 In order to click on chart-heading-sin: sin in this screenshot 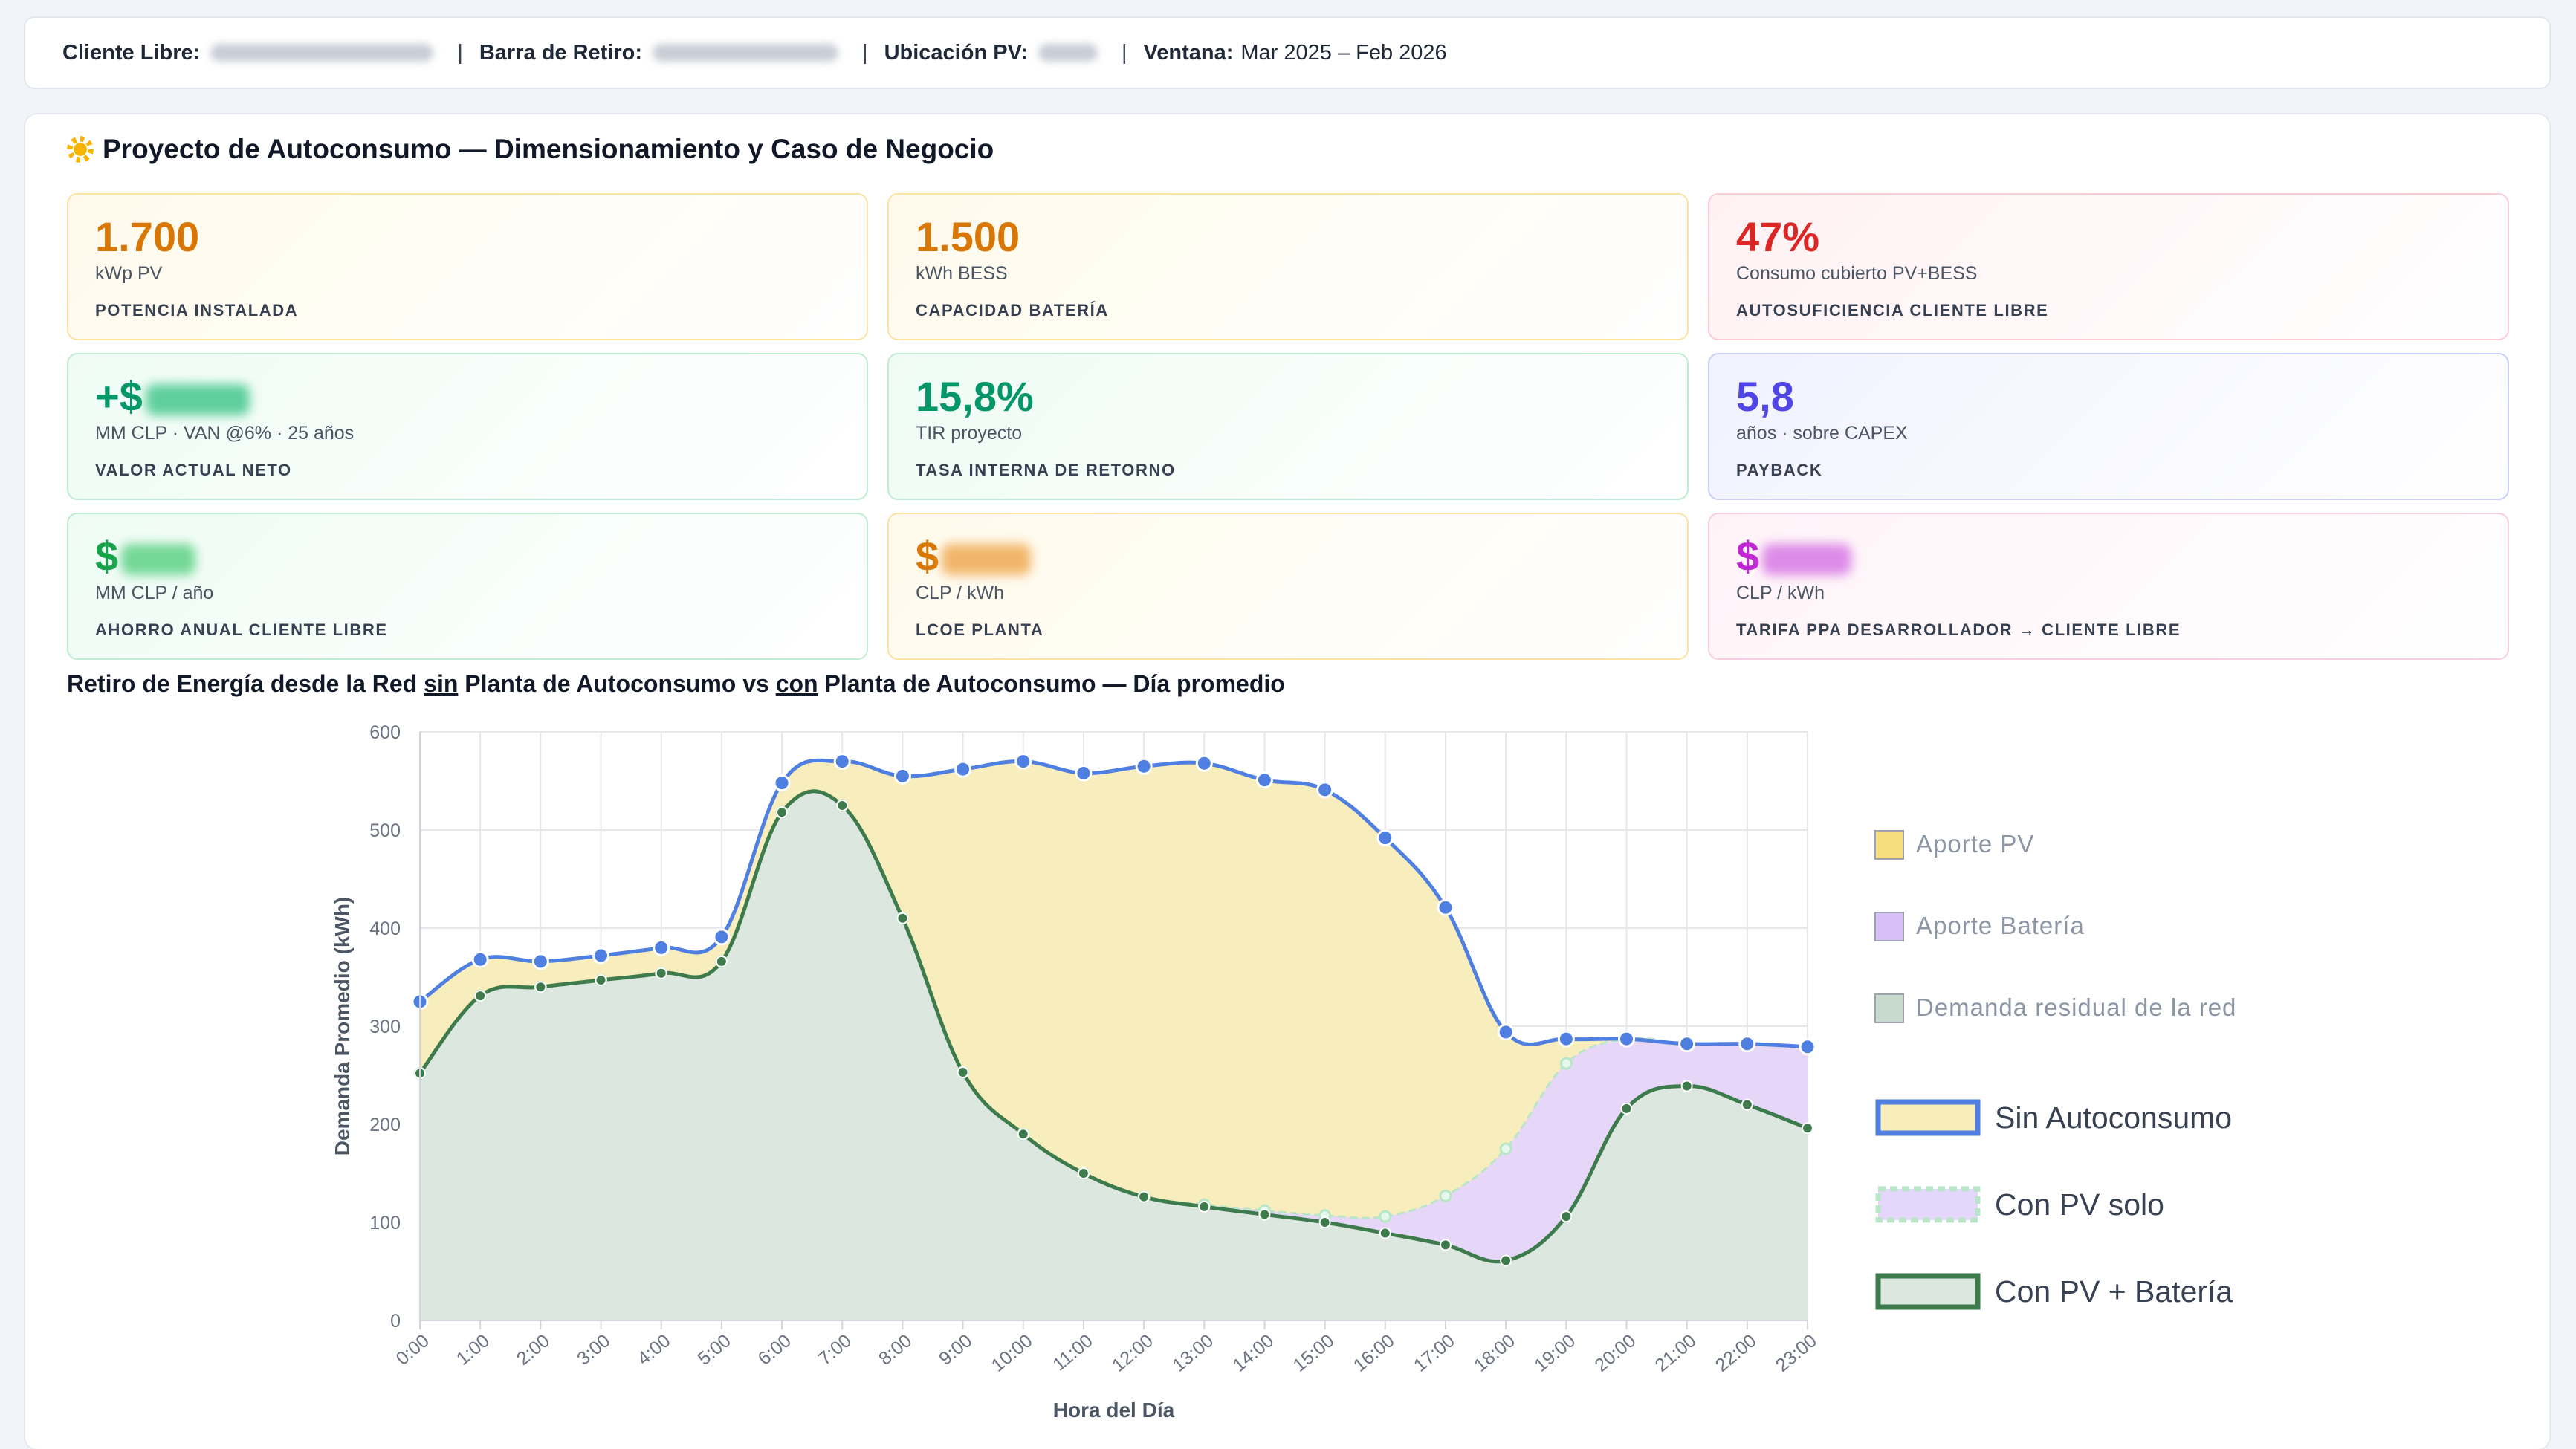, I will do `click(442, 683)`.